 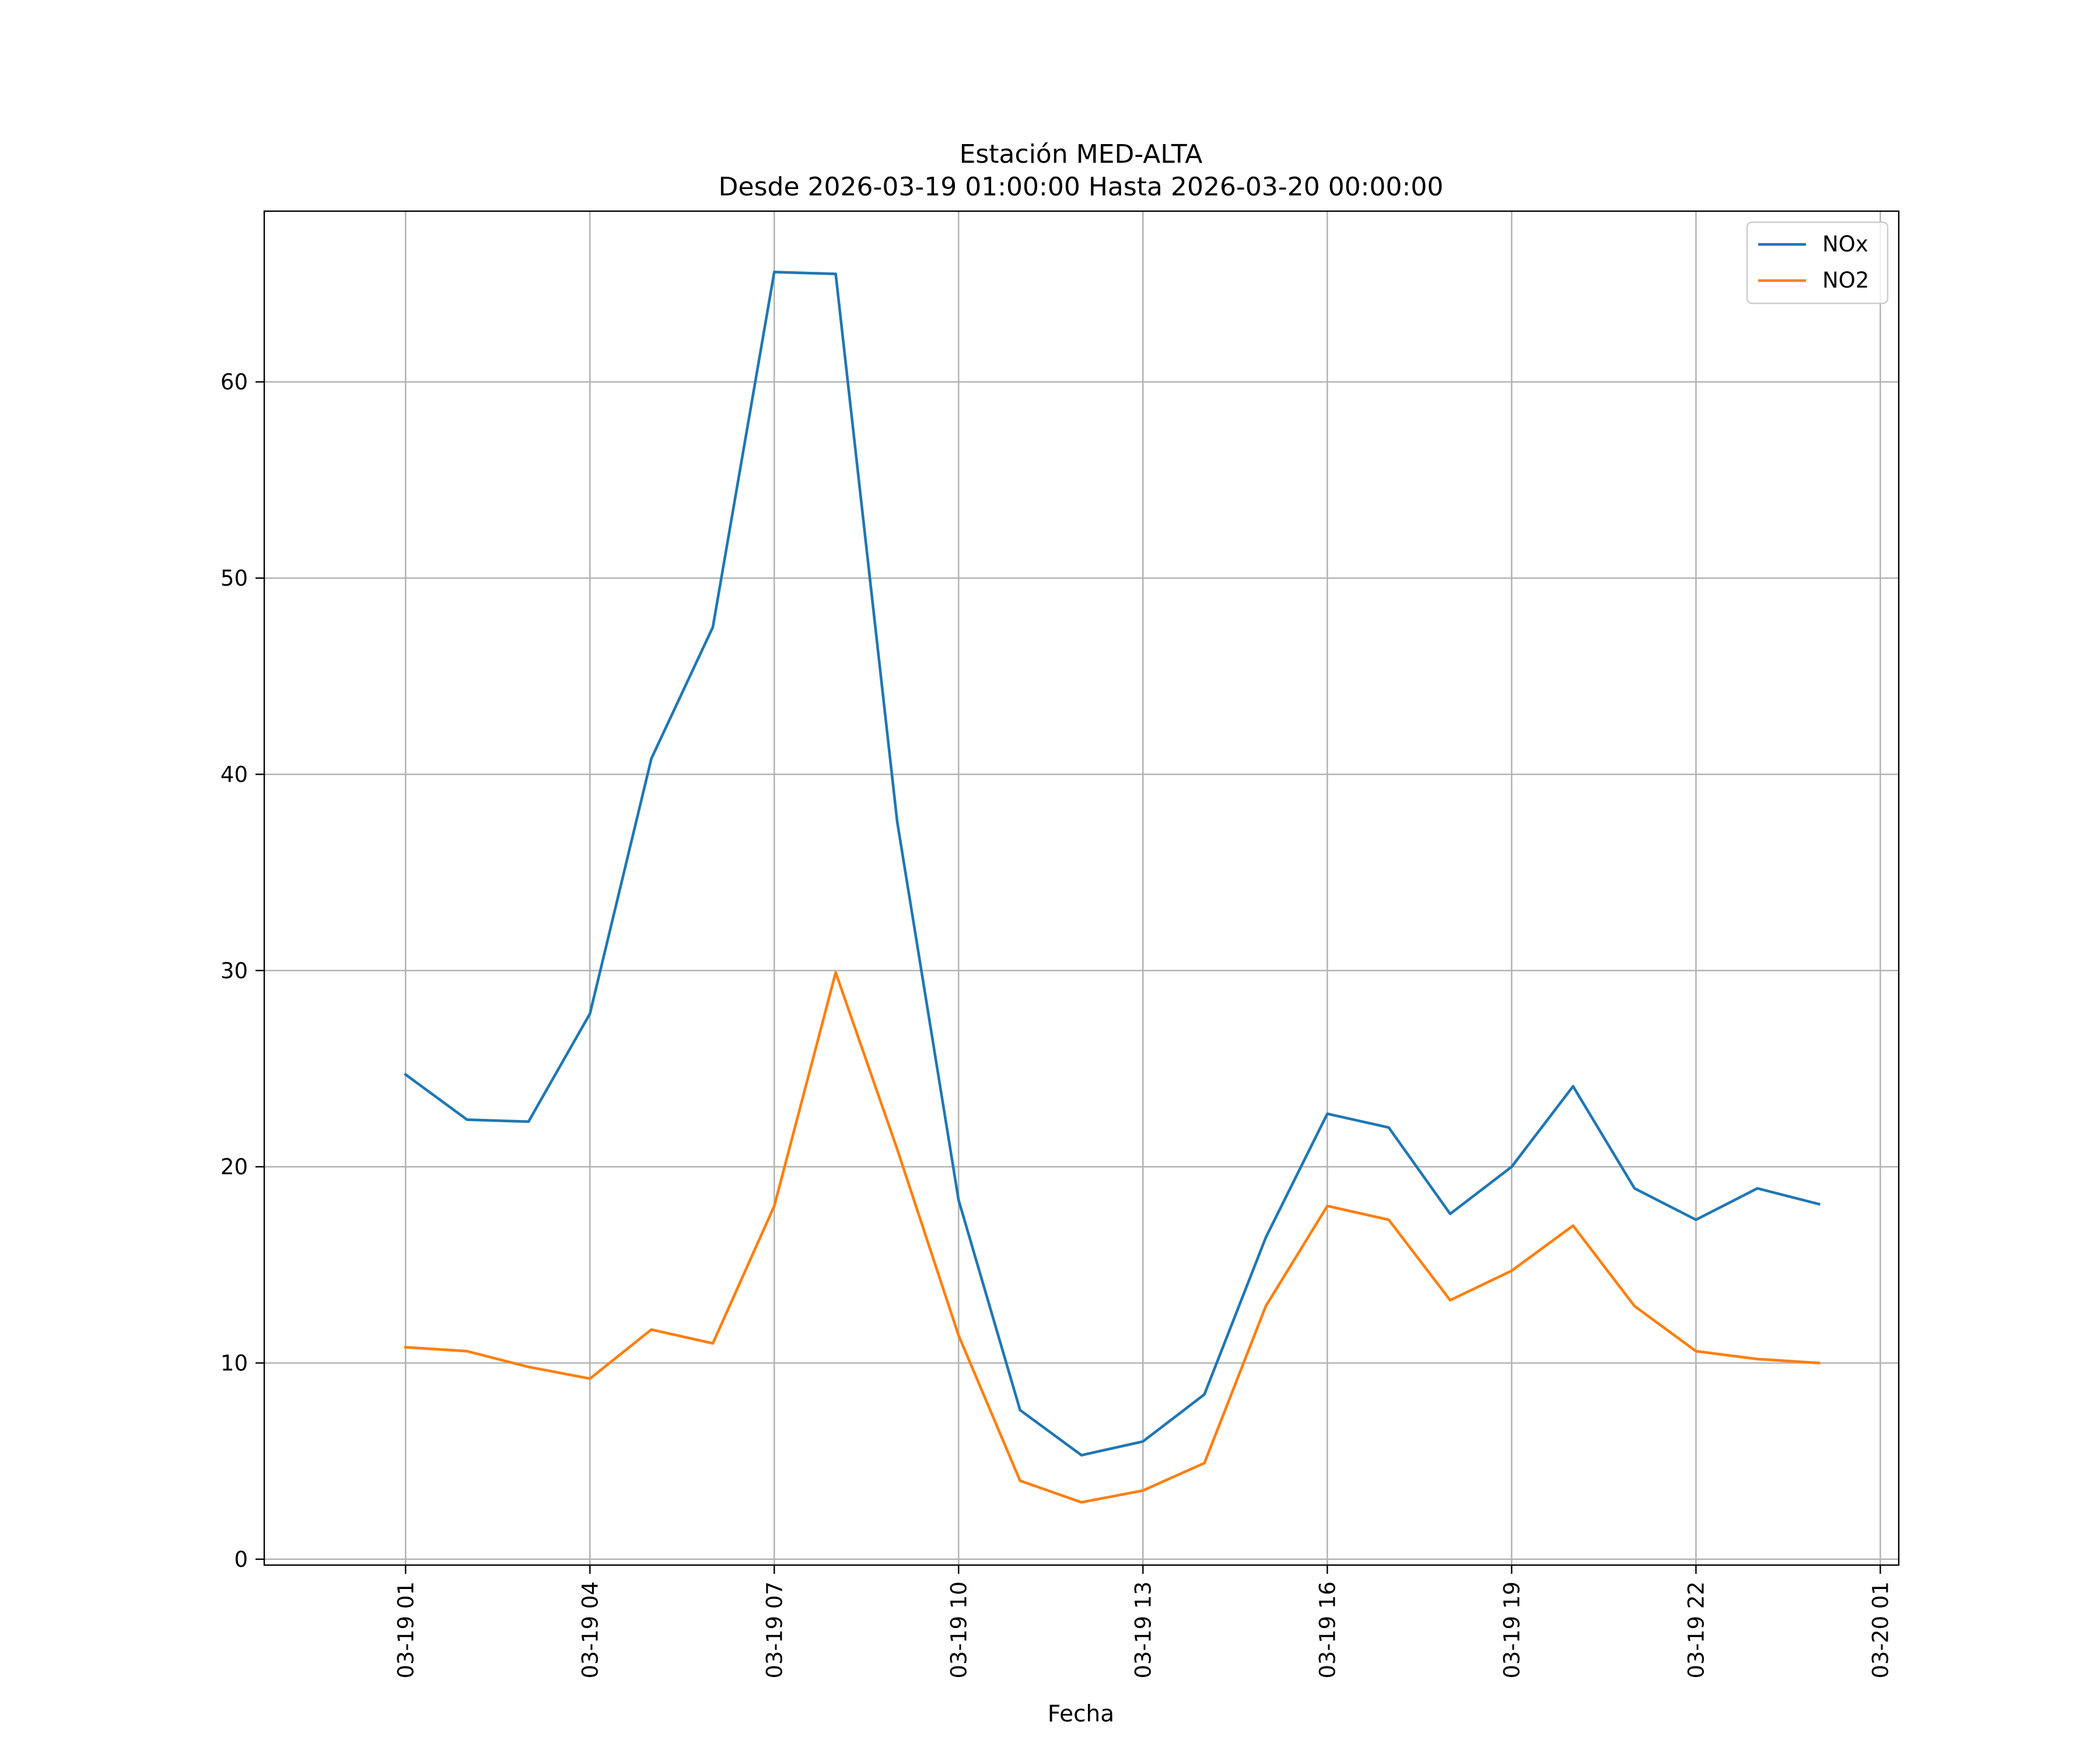 I want to click on x-tick-label: 03-19 04, so click(x=590, y=1629).